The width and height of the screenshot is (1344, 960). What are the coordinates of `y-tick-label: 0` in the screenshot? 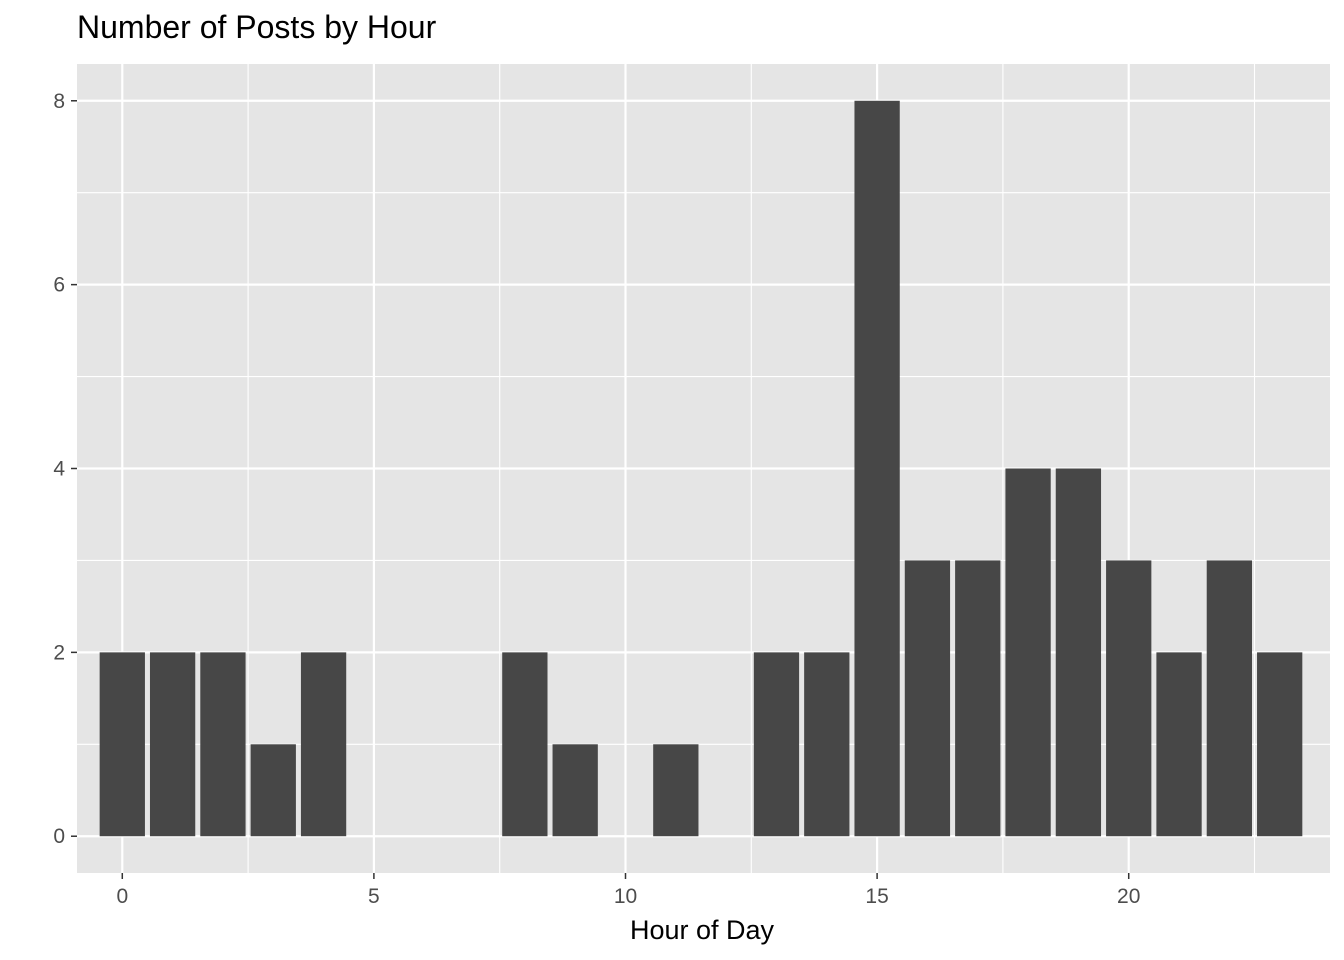 It's located at (59, 836).